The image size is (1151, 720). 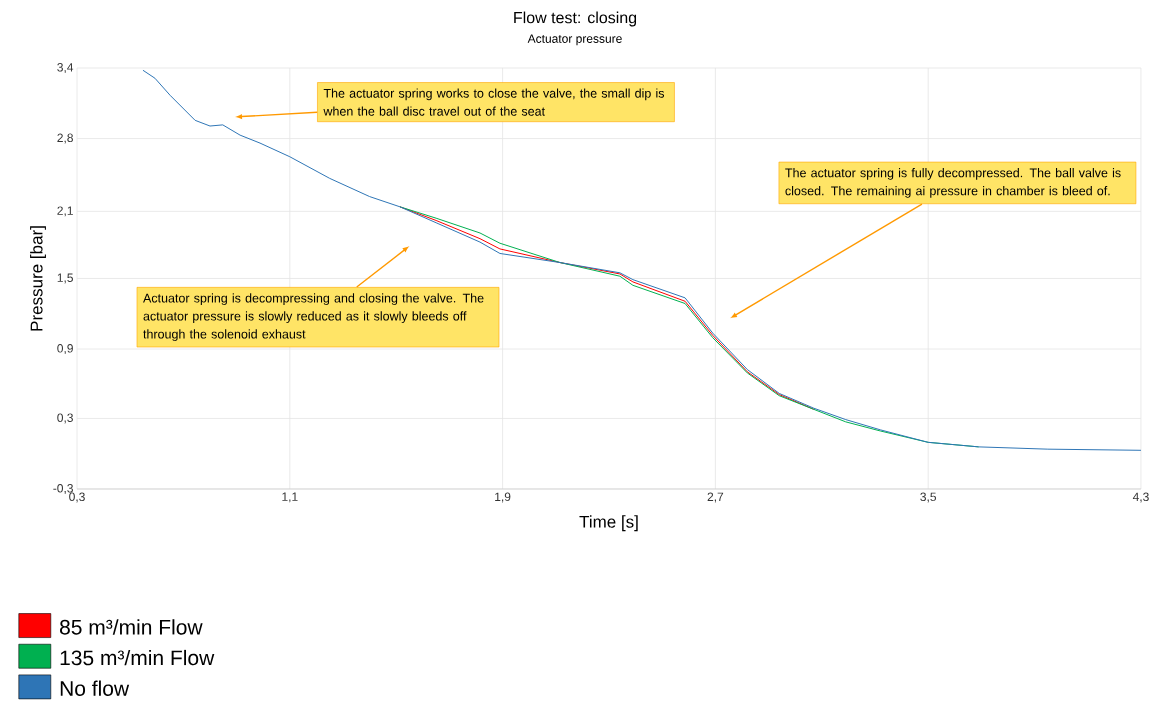 What do you see at coordinates (608, 523) in the screenshot?
I see `x-axis-title: Time [s]` at bounding box center [608, 523].